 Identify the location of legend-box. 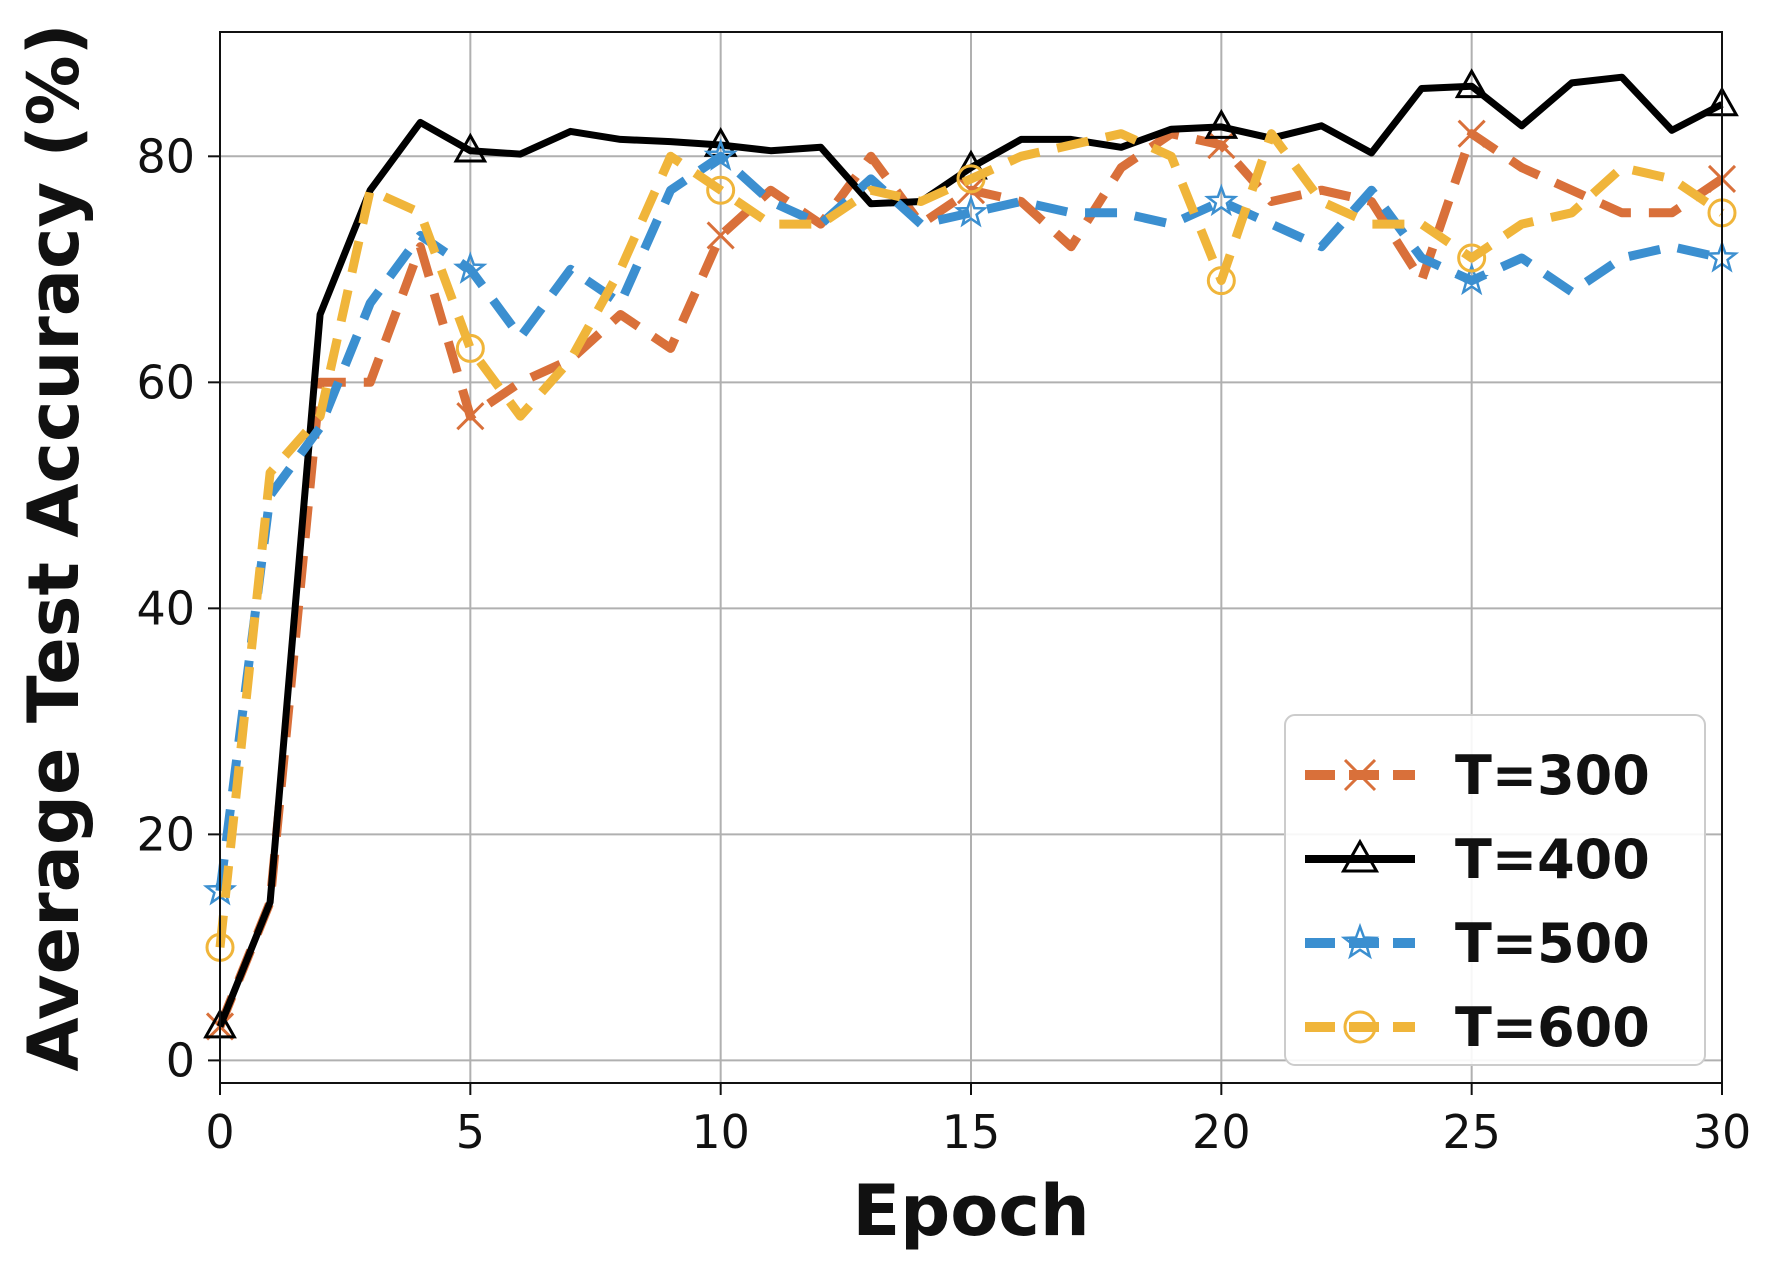
(1495, 890).